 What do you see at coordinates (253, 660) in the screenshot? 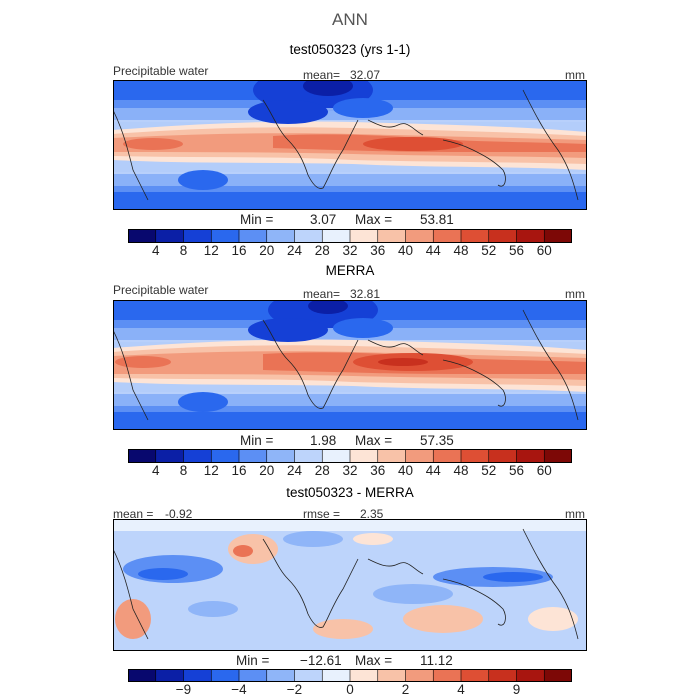
I see `panel3-min-label: Min =` at bounding box center [253, 660].